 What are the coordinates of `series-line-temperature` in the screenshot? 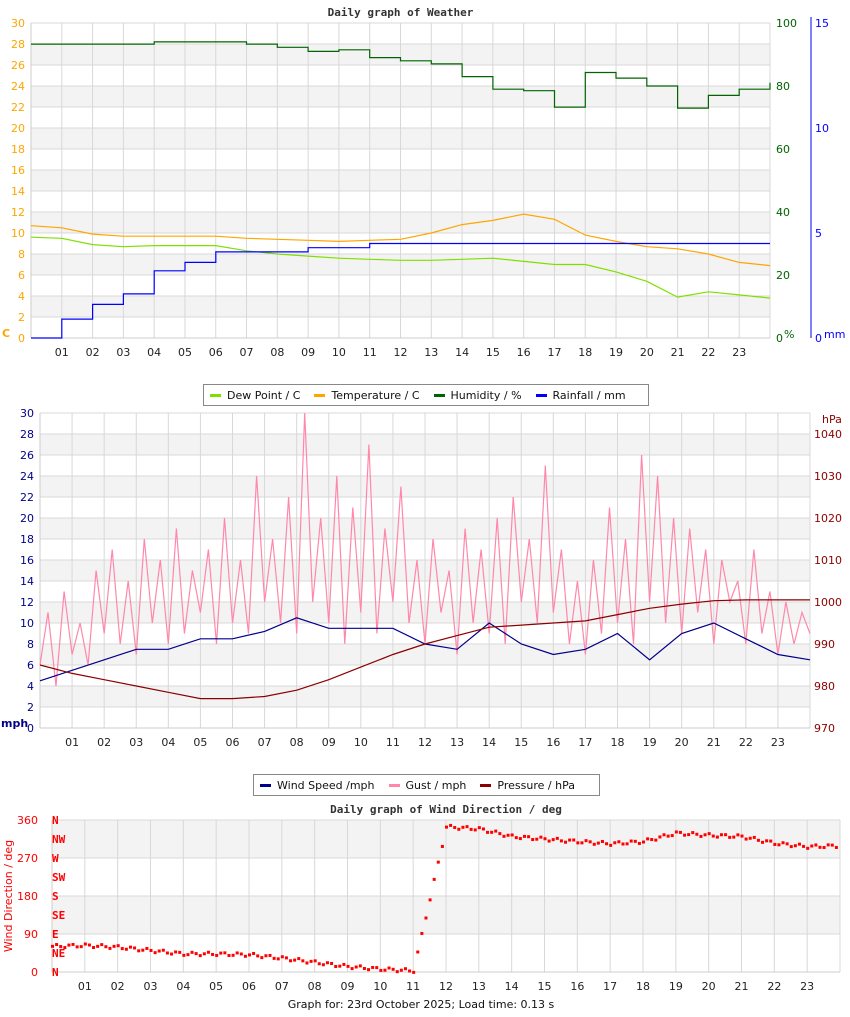 It's located at (400, 240).